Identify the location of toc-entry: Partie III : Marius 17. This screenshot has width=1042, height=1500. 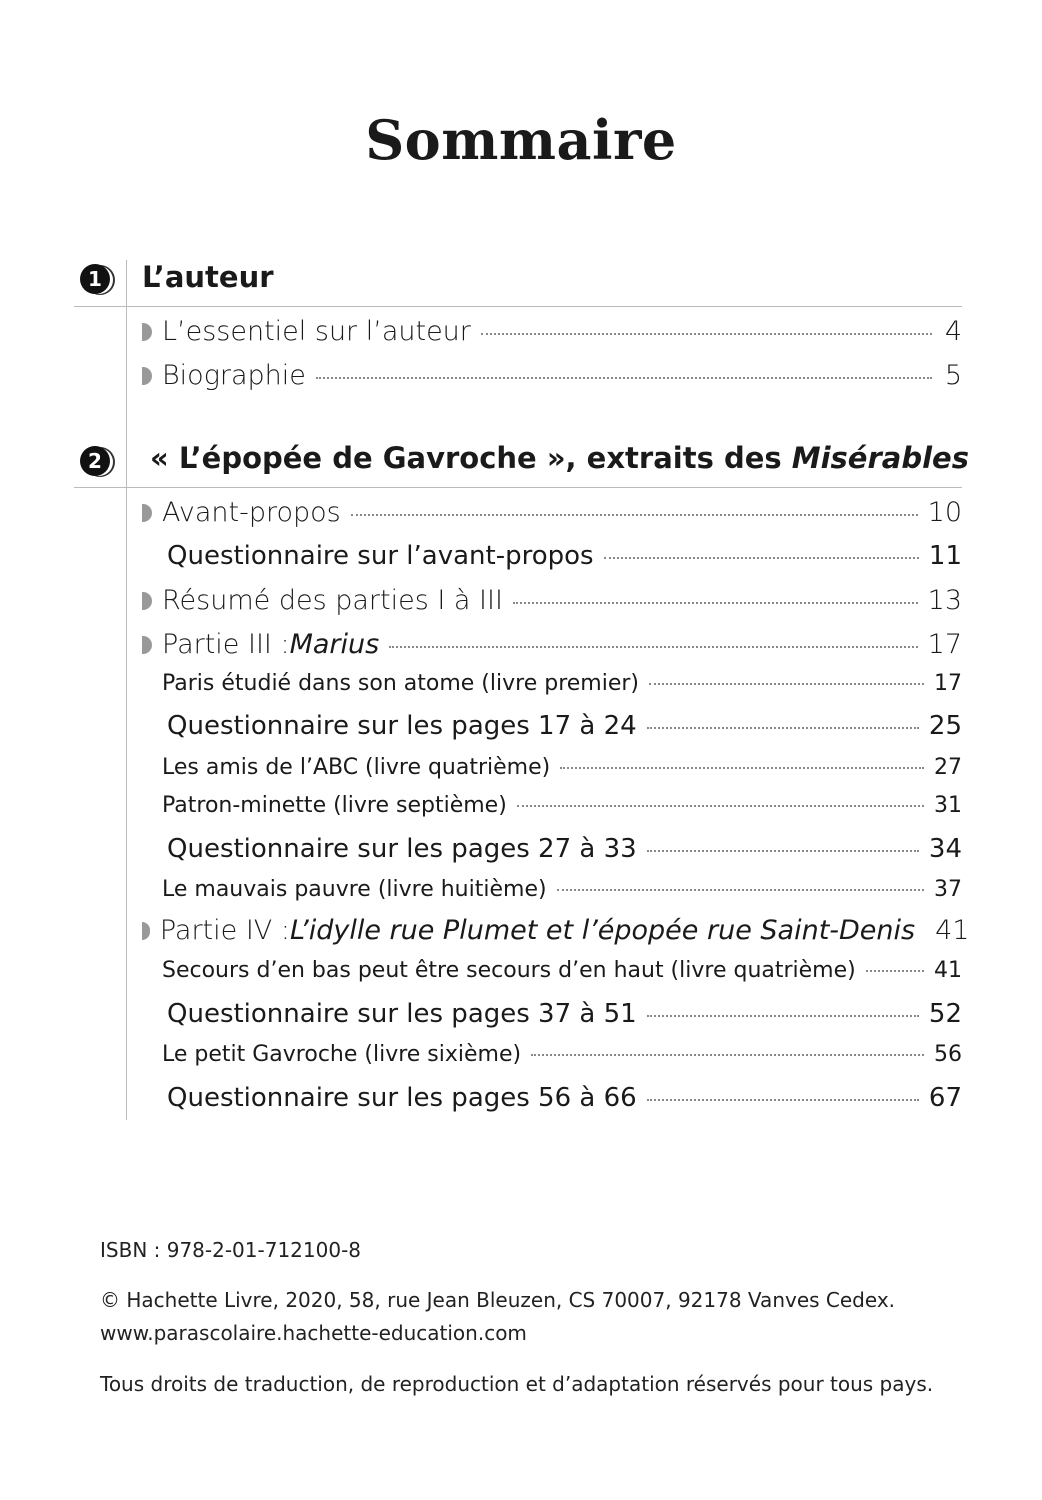
(552, 644).